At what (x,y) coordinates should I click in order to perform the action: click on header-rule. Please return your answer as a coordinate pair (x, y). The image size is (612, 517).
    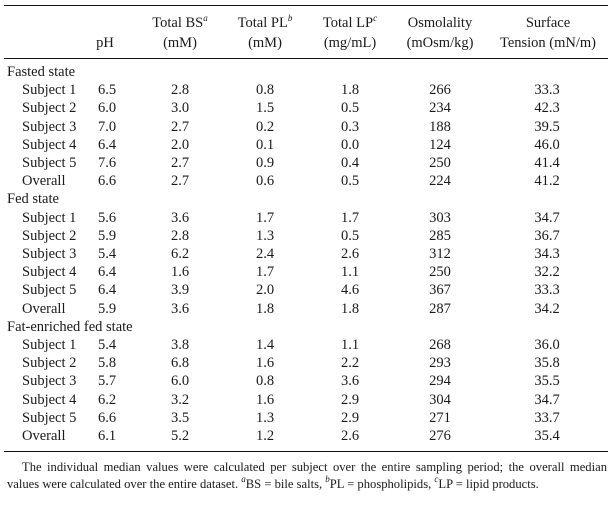
    Looking at the image, I should click on (306, 59).